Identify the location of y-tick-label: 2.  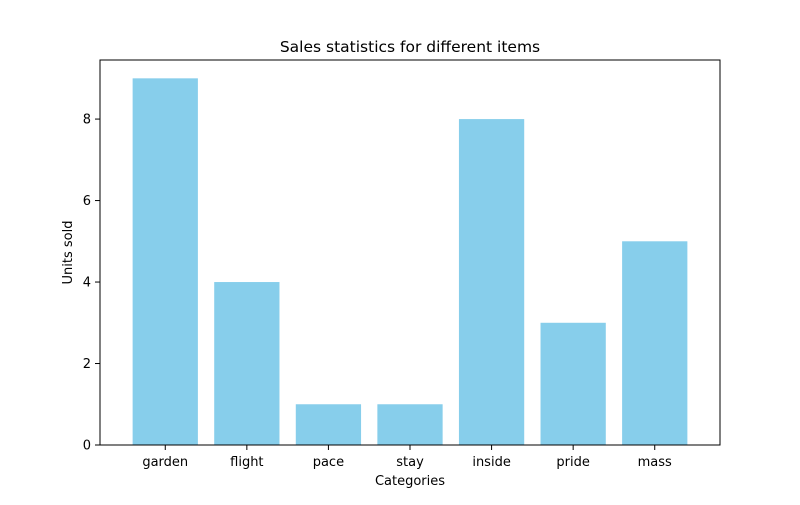
(87, 364).